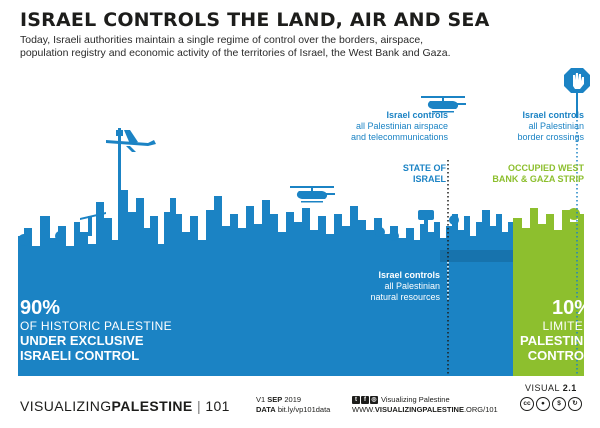  I want to click on cc-icon: cc, so click(527, 404).